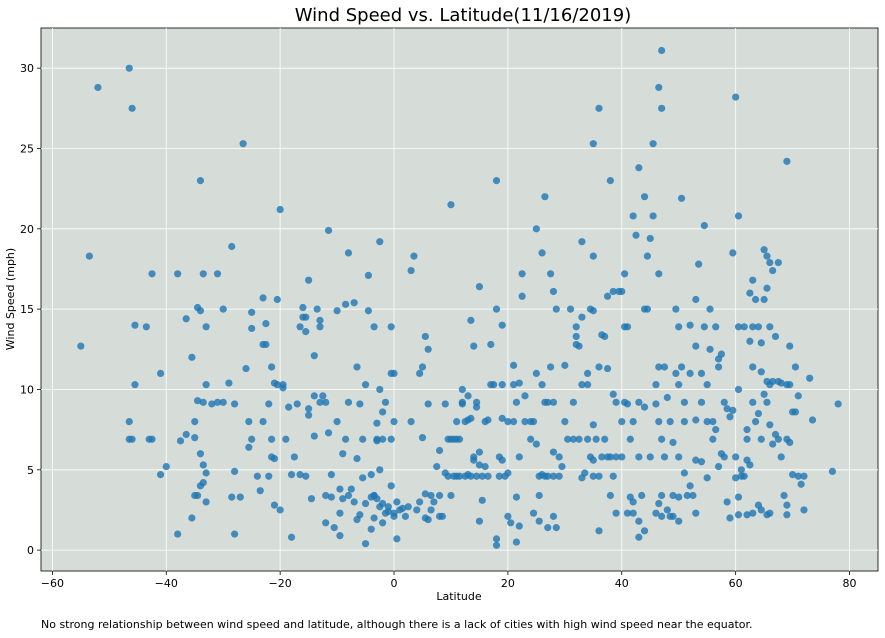 Image resolution: width=885 pixels, height=638 pixels. What do you see at coordinates (30, 470) in the screenshot?
I see `y-tick-label: 5` at bounding box center [30, 470].